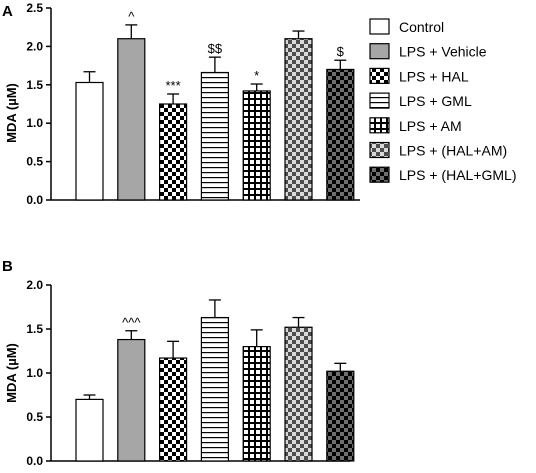  What do you see at coordinates (7, 11) in the screenshot?
I see `panel-letter-a: A` at bounding box center [7, 11].